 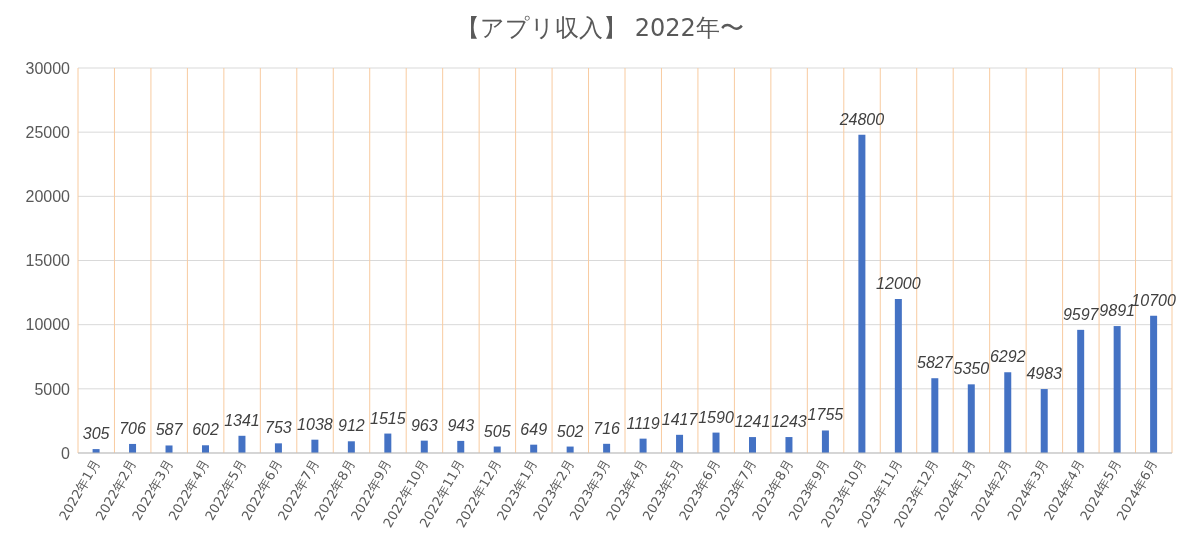 What do you see at coordinates (48, 261) in the screenshot?
I see `y-tick-label: 15000` at bounding box center [48, 261].